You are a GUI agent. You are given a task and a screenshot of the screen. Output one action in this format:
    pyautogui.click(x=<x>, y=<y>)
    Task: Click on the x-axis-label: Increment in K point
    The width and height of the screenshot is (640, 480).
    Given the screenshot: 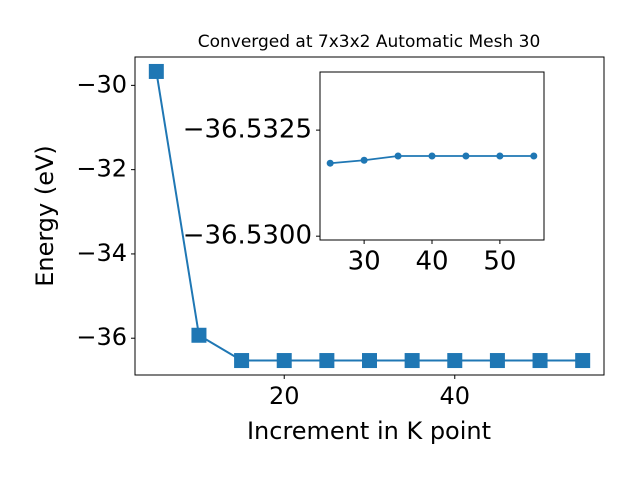 What is the action you would take?
    pyautogui.click(x=369, y=431)
    